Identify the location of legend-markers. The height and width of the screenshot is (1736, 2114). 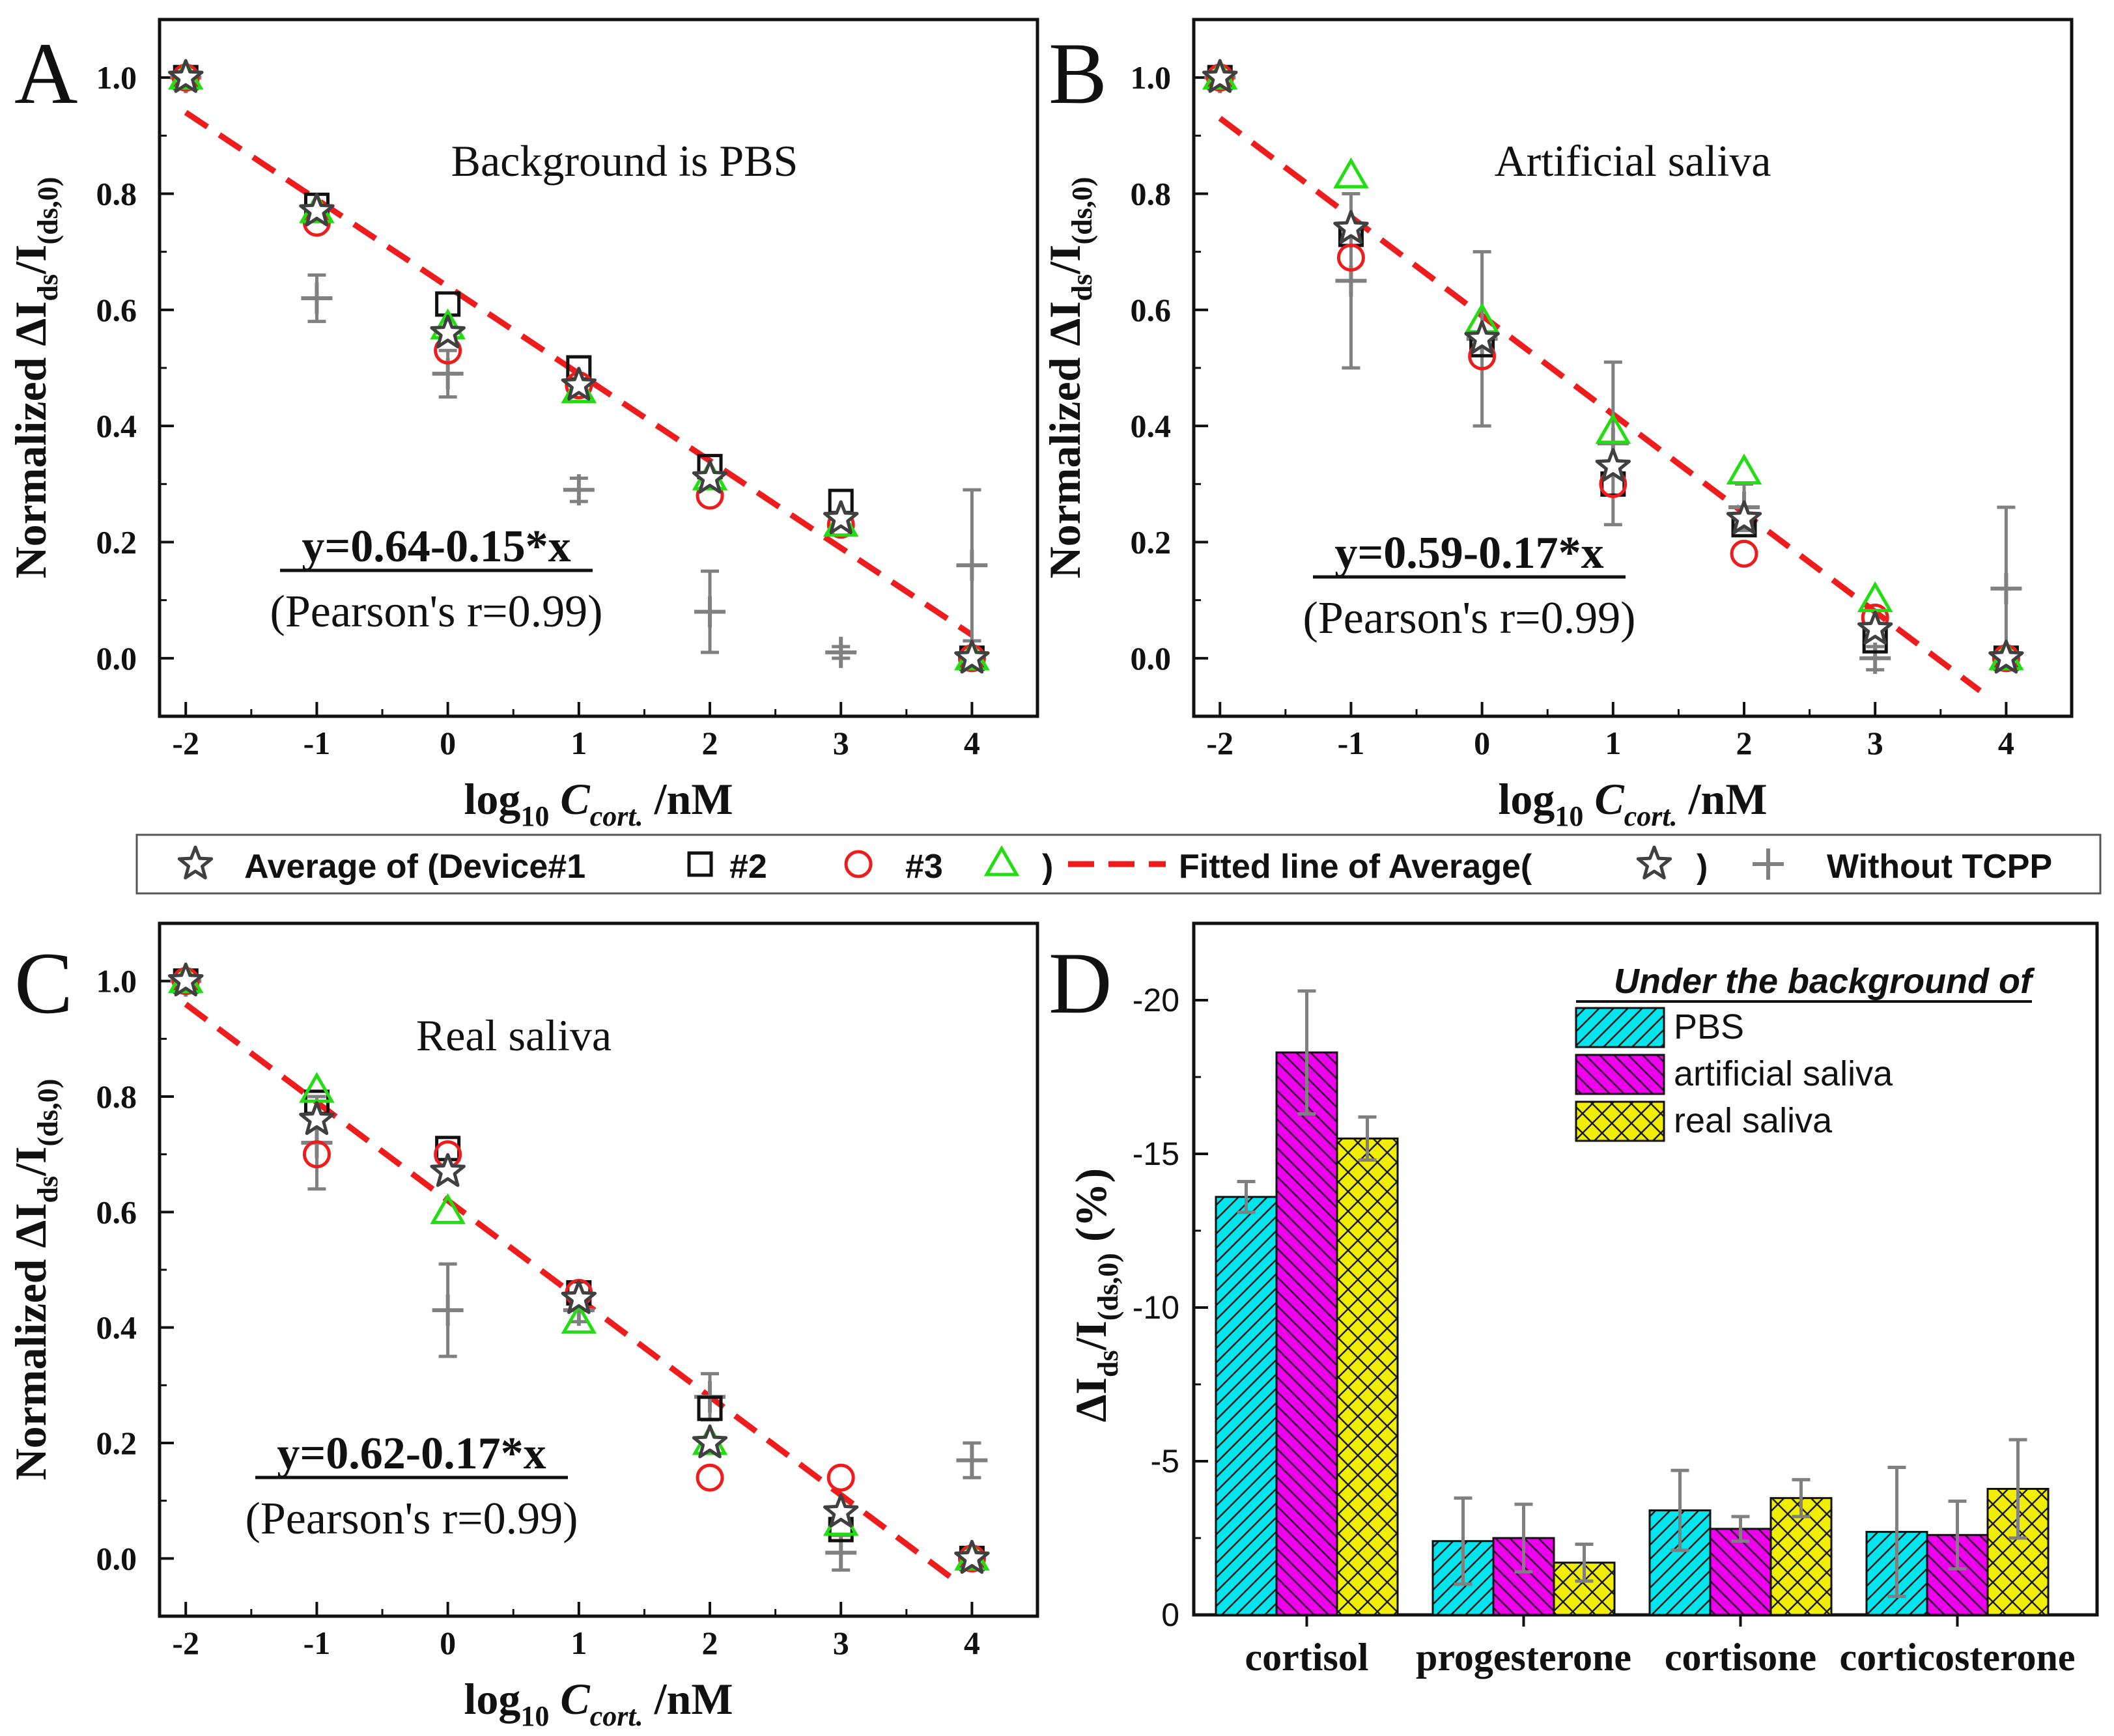
(980, 863).